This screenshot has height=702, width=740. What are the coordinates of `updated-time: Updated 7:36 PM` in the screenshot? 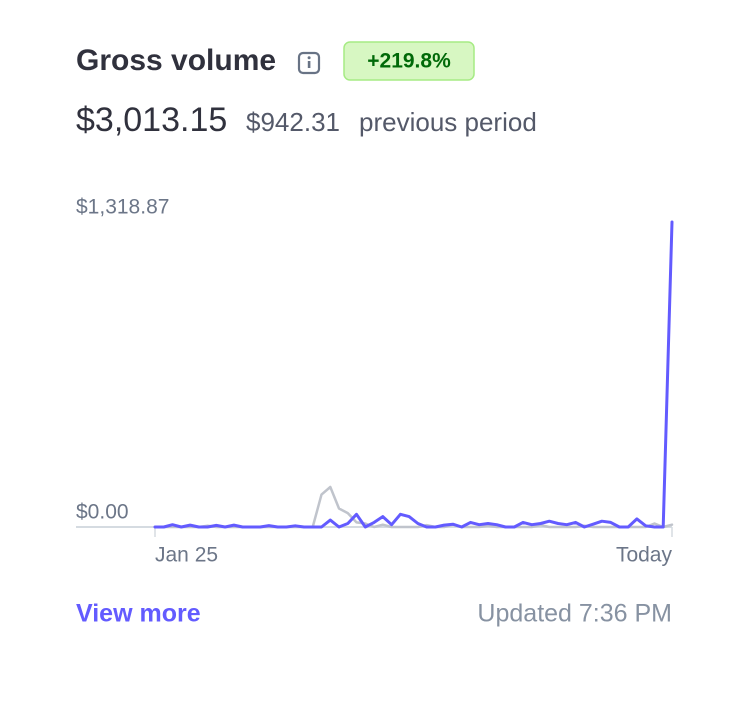 It's located at (574, 614).